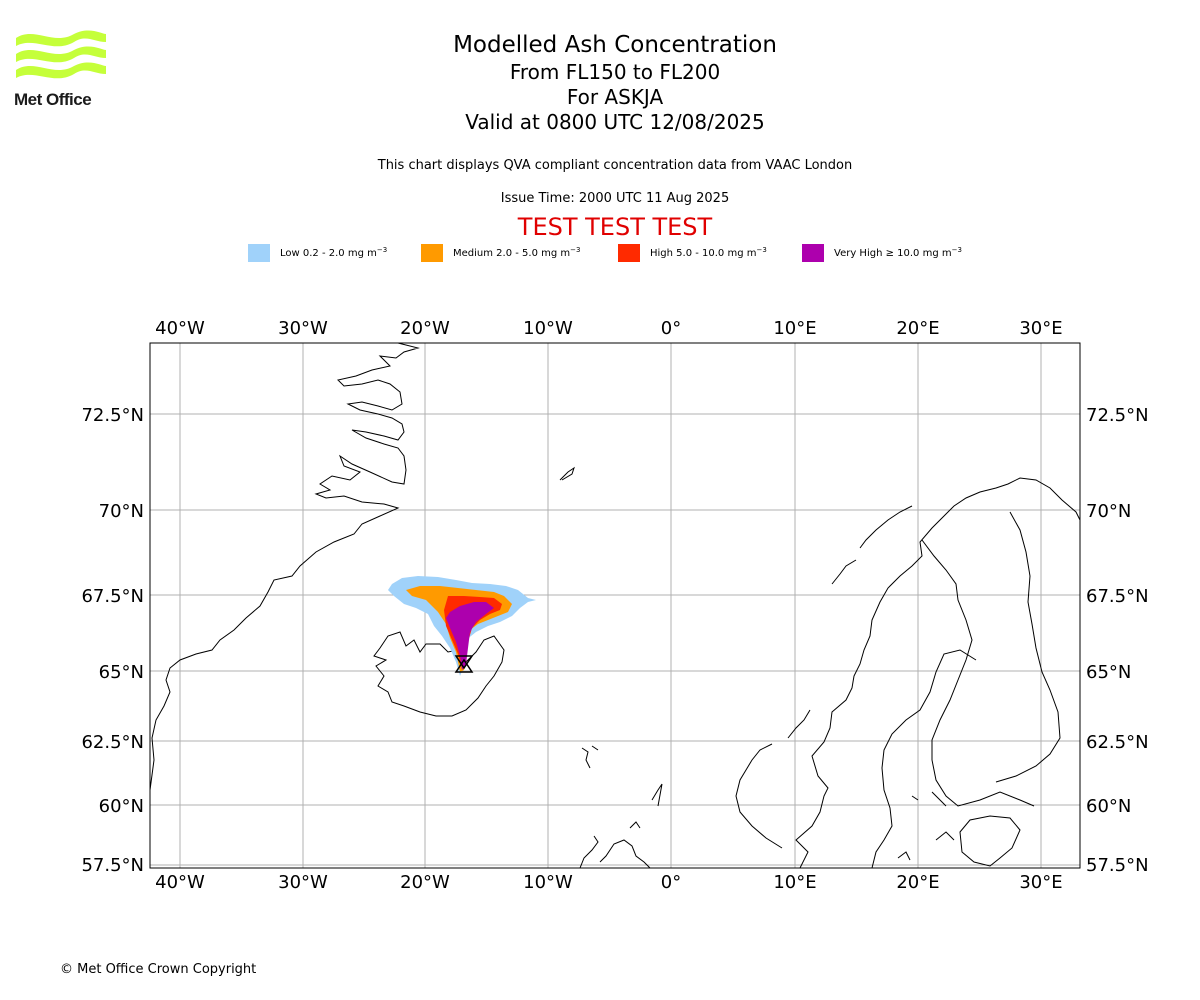 The height and width of the screenshot is (1000, 1200). What do you see at coordinates (813, 253) in the screenshot?
I see `legend-swatch-very-high` at bounding box center [813, 253].